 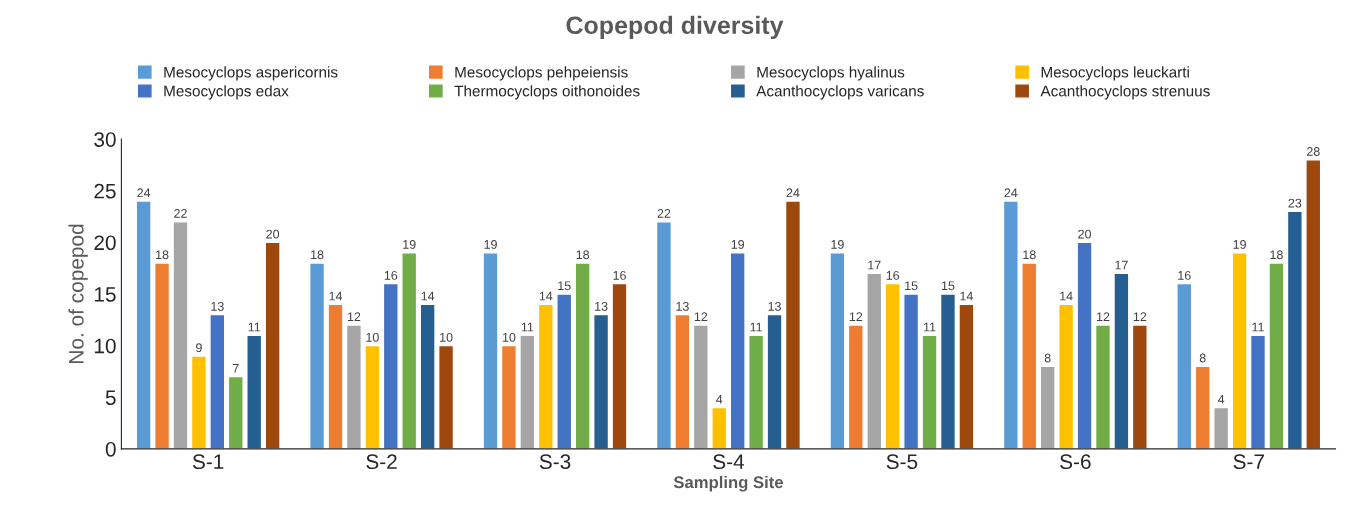 I want to click on legend-label: Acanthocyclops strenuus, so click(x=1125, y=92).